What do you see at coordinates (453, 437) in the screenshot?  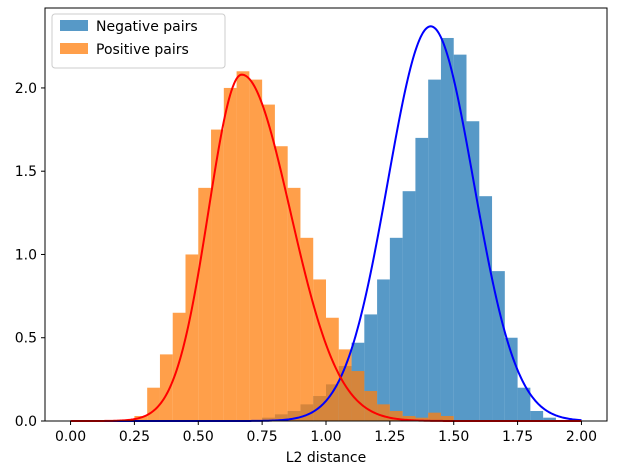 I see `x-tick-label: 1.50` at bounding box center [453, 437].